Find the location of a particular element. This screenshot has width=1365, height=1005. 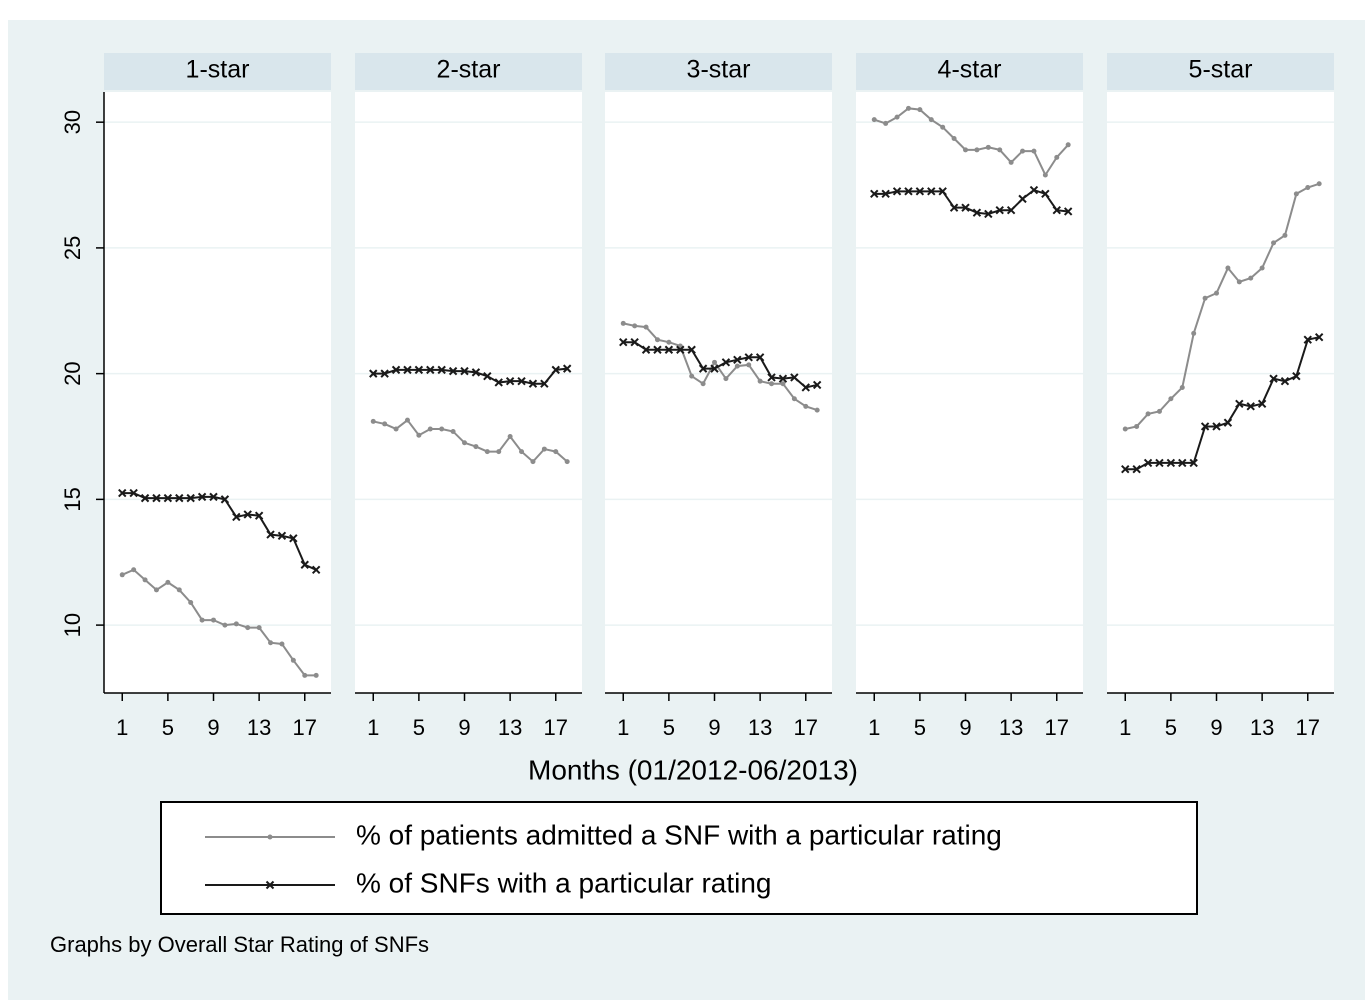

legend-label: % of SNFs with a particular rating is located at coordinates (564, 882).